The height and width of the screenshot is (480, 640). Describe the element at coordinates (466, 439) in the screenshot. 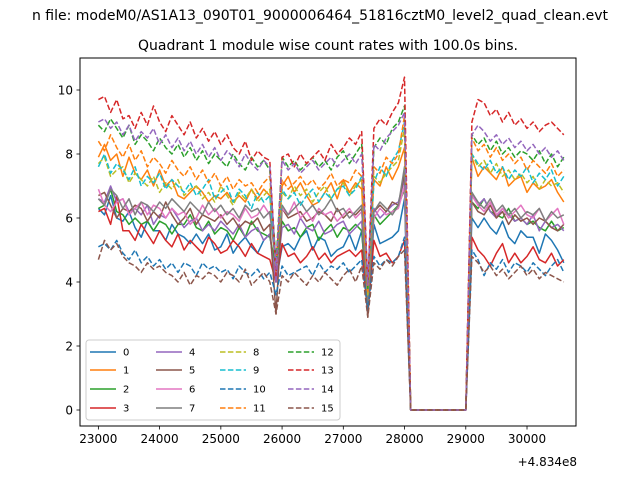

I see `x-tick-label: 29000` at that location.